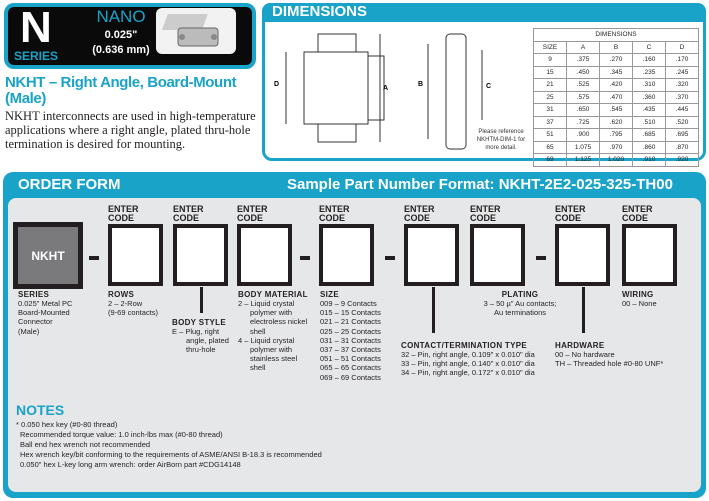 This screenshot has height=501, width=709. What do you see at coordinates (40, 410) in the screenshot?
I see `notes-title: NOTES` at bounding box center [40, 410].